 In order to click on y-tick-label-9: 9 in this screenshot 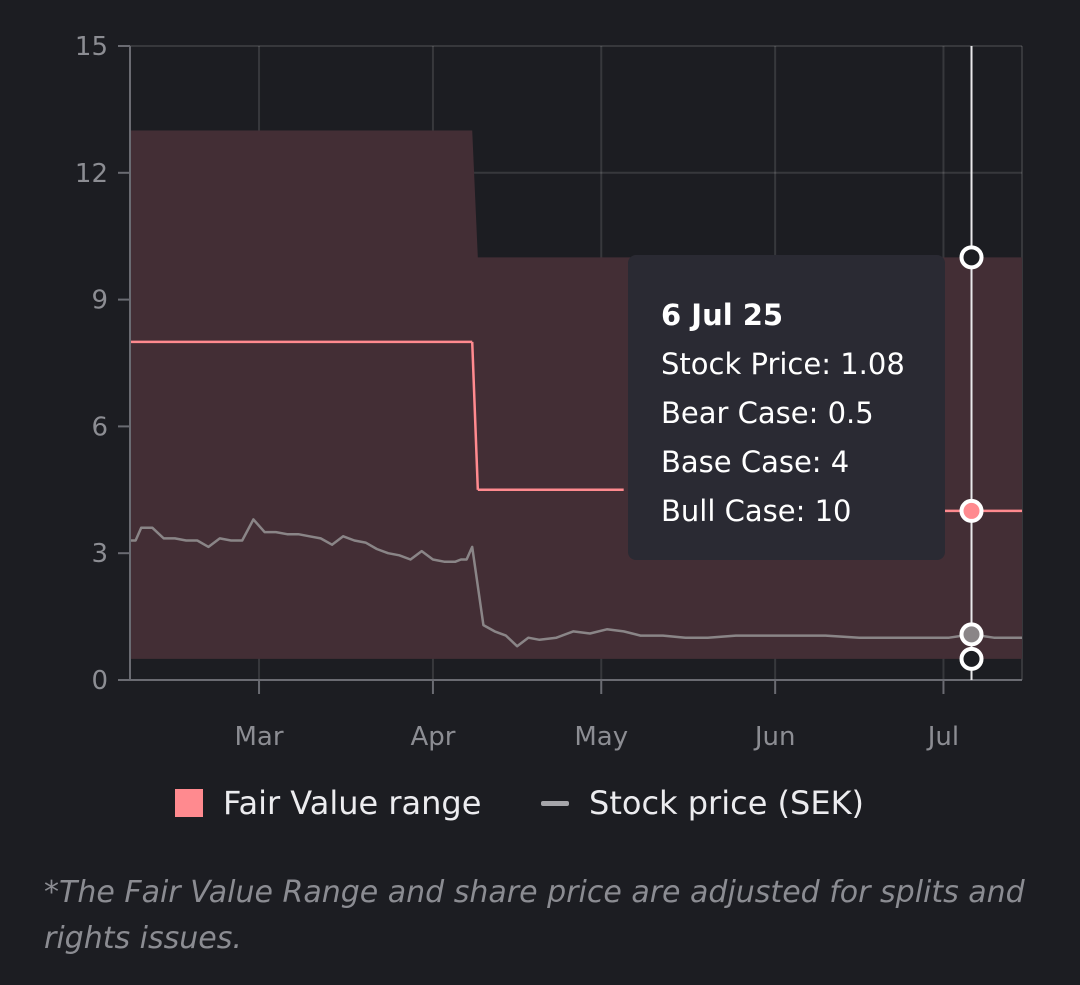, I will do `click(99, 301)`.